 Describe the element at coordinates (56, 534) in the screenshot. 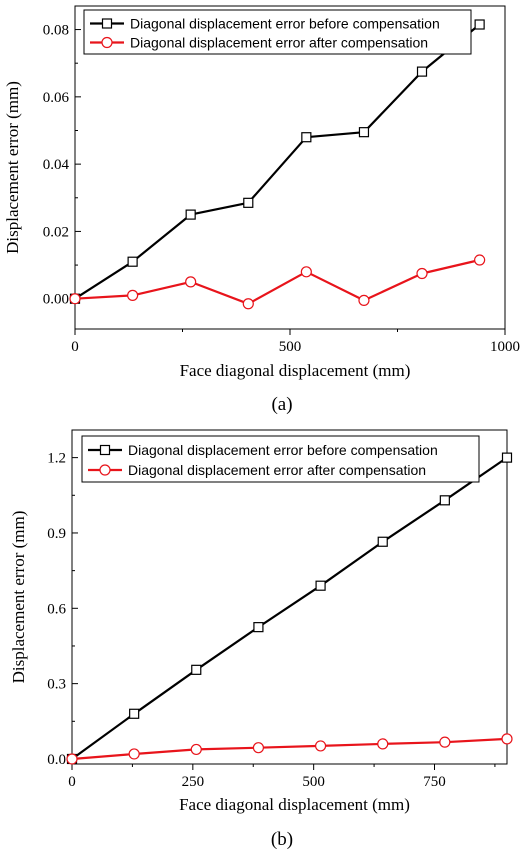

I see `y-tick-label: 0.9` at that location.